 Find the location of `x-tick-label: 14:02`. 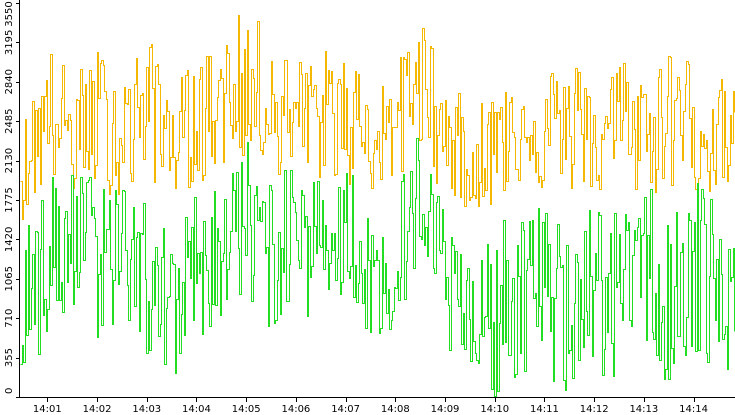

x-tick-label: 14:02 is located at coordinates (97, 409).